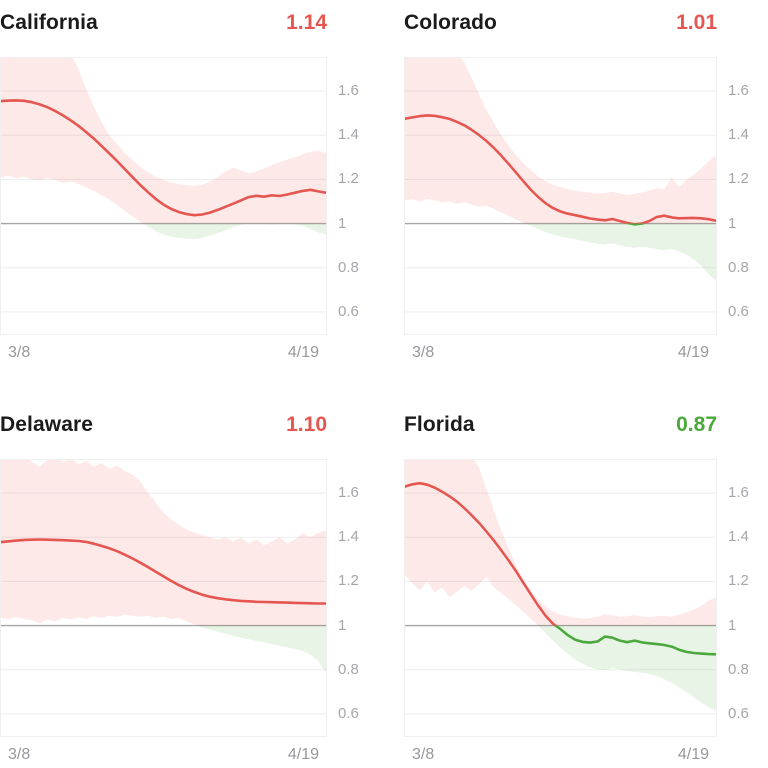  What do you see at coordinates (560, 425) in the screenshot?
I see `panel-header: Florida 0.87` at bounding box center [560, 425].